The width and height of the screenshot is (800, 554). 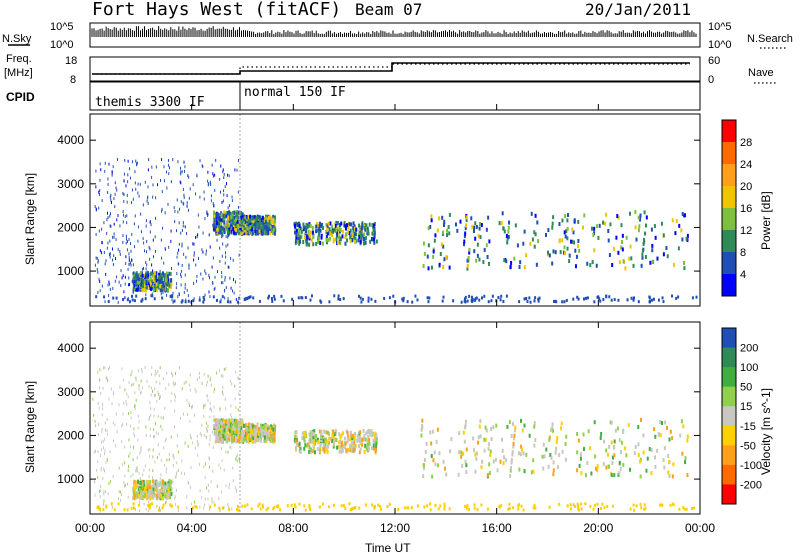 What do you see at coordinates (293, 528) in the screenshot?
I see `x-tick-label: 08:00` at bounding box center [293, 528].